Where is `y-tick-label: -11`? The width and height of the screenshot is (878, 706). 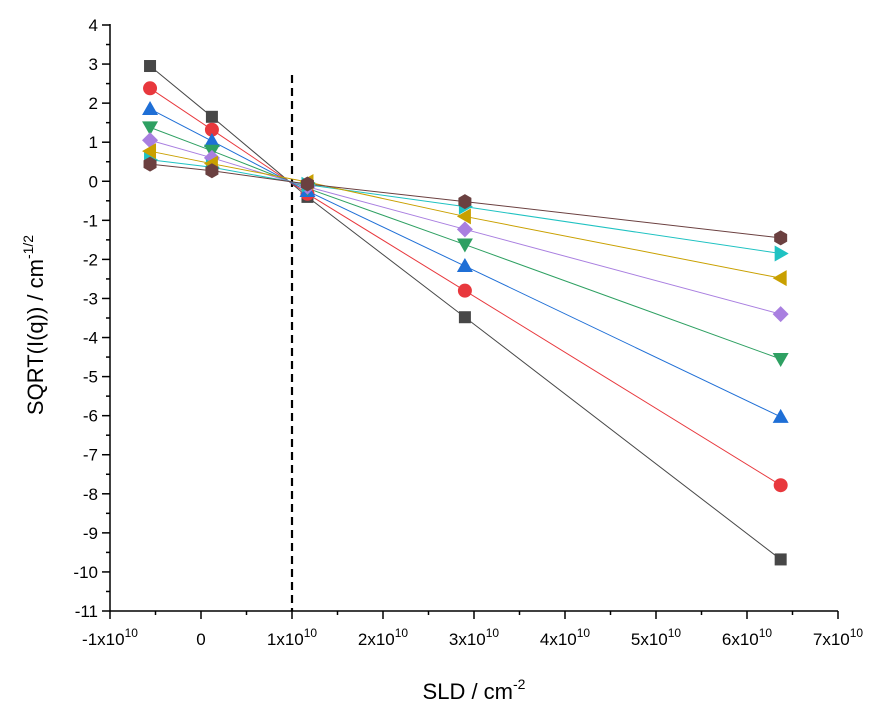 y-tick-label: -11 is located at coordinates (86, 611).